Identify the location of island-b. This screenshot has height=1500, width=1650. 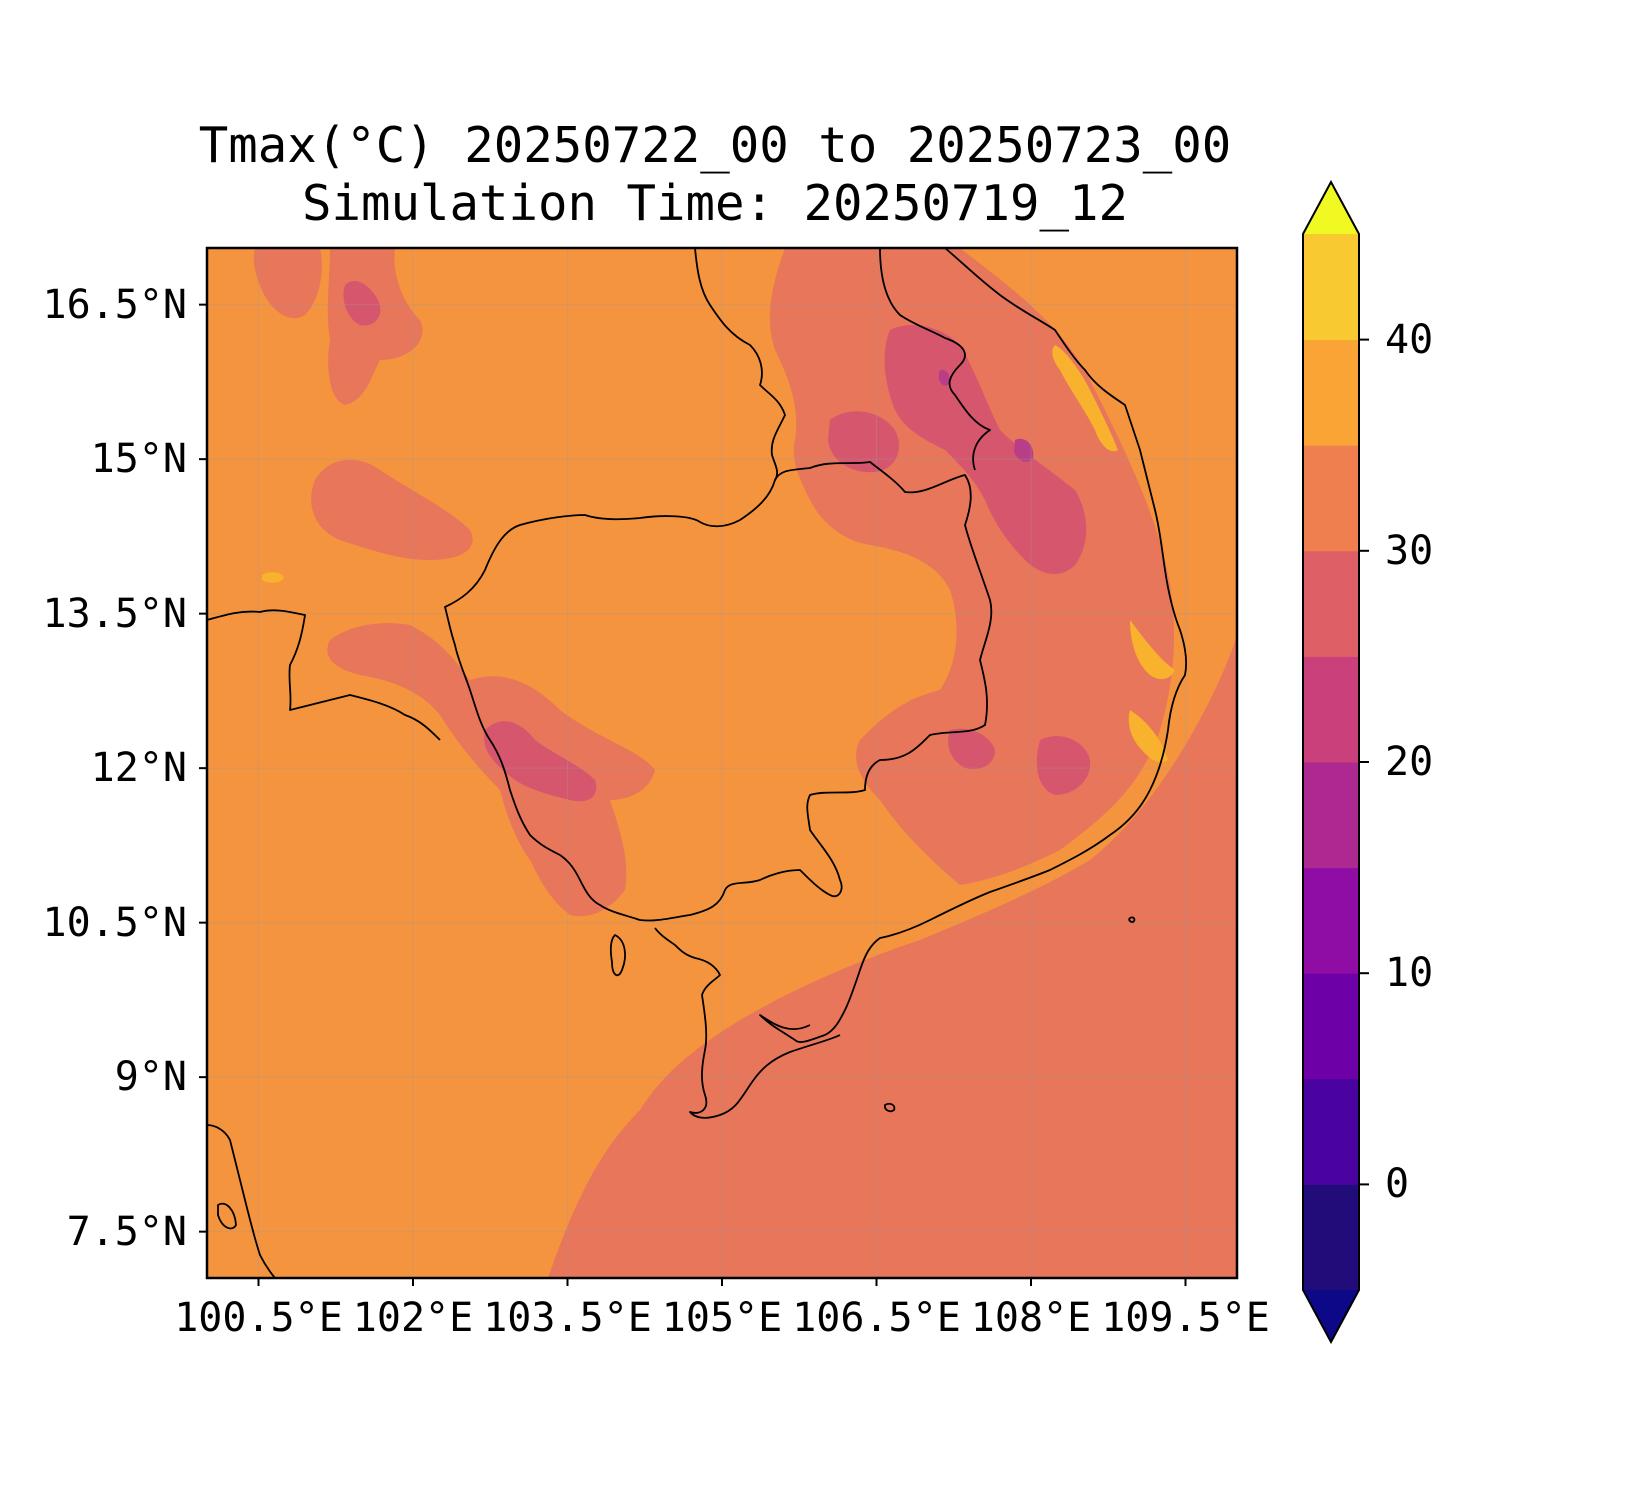
(890, 1107).